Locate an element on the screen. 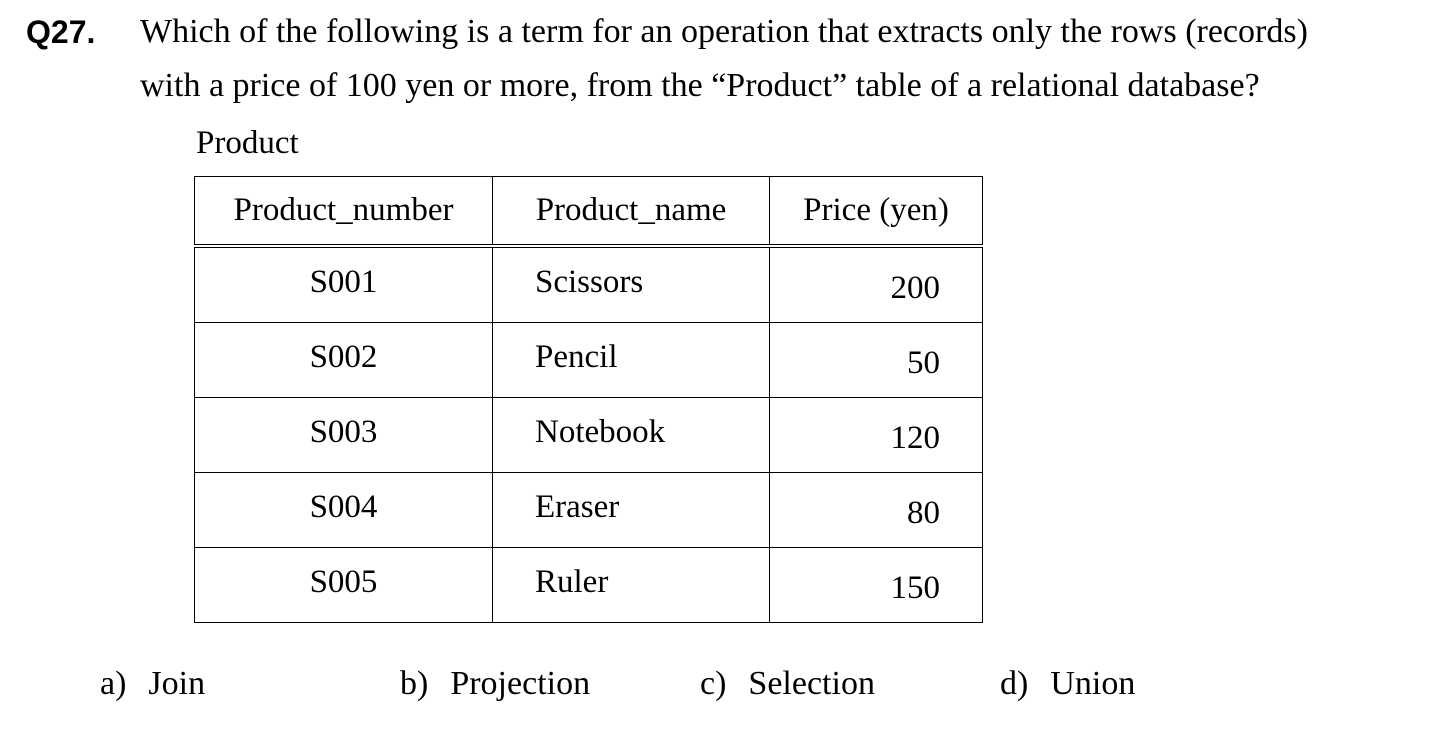 The width and height of the screenshot is (1450, 732). cell-product-number: S002 is located at coordinates (343, 360).